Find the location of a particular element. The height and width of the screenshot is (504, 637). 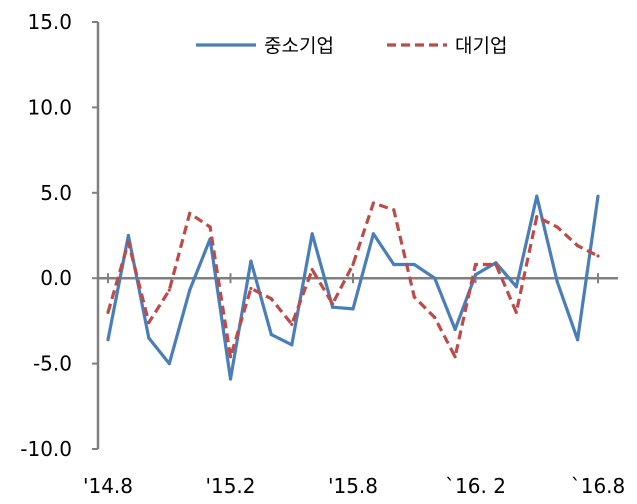

x-tick-label: '15.8 is located at coordinates (353, 486).